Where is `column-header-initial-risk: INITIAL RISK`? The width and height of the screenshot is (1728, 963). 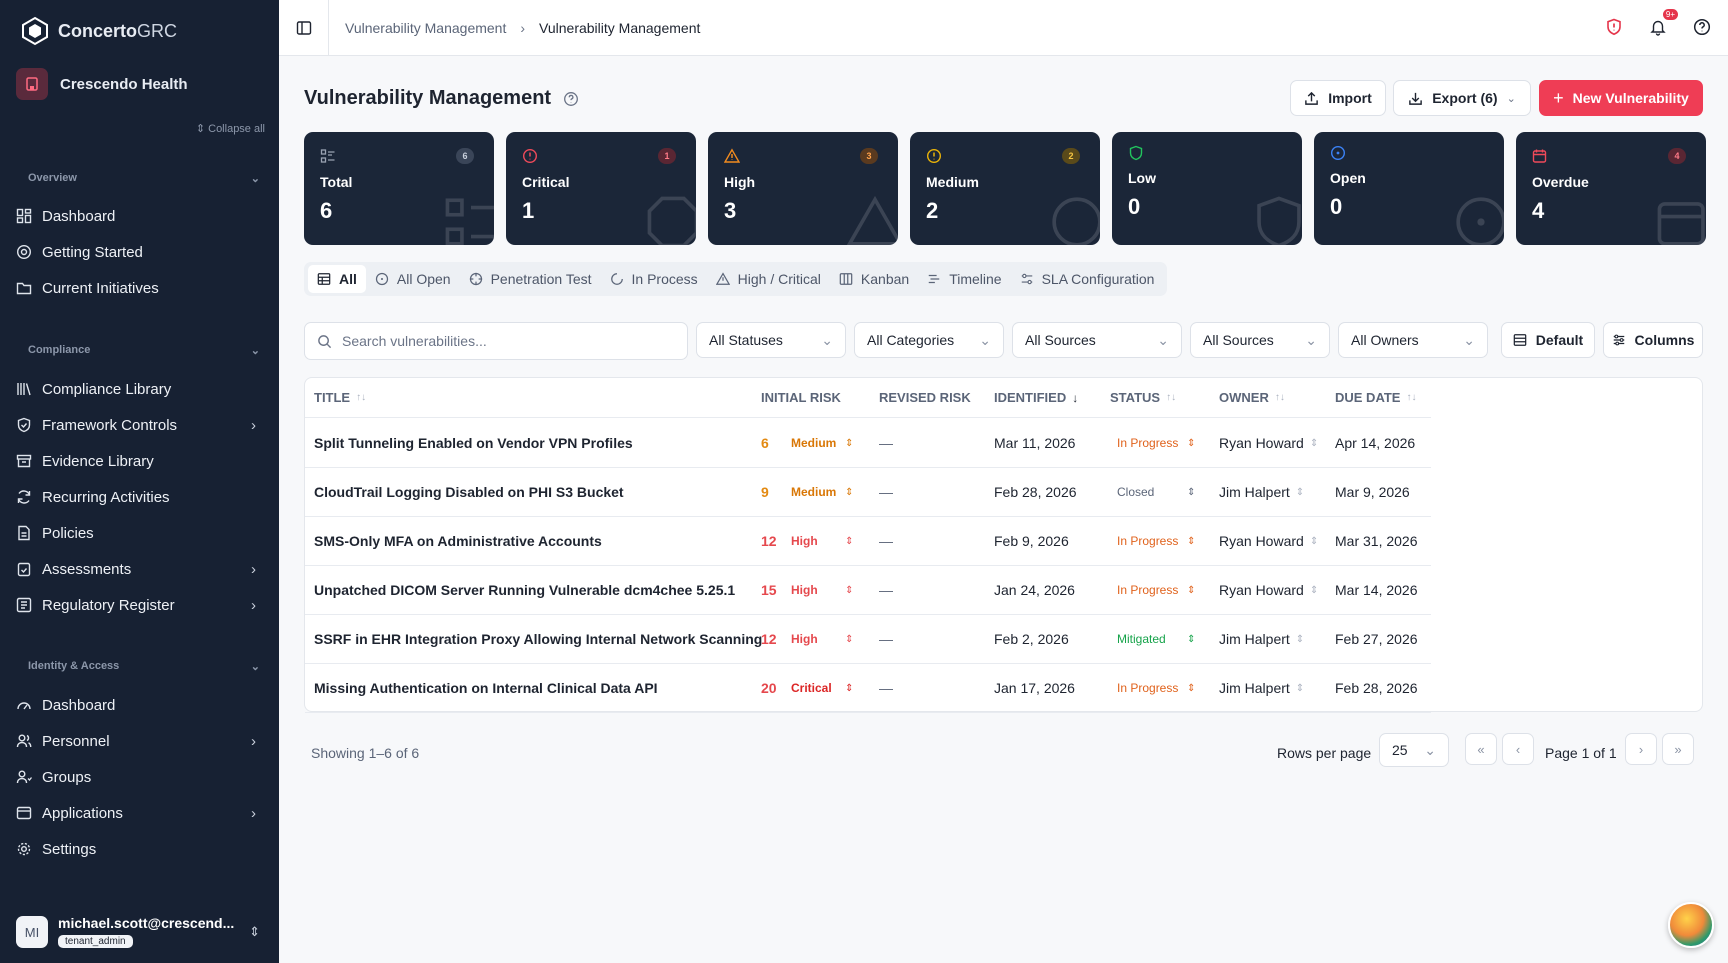 column-header-initial-risk: INITIAL RISK is located at coordinates (801, 397).